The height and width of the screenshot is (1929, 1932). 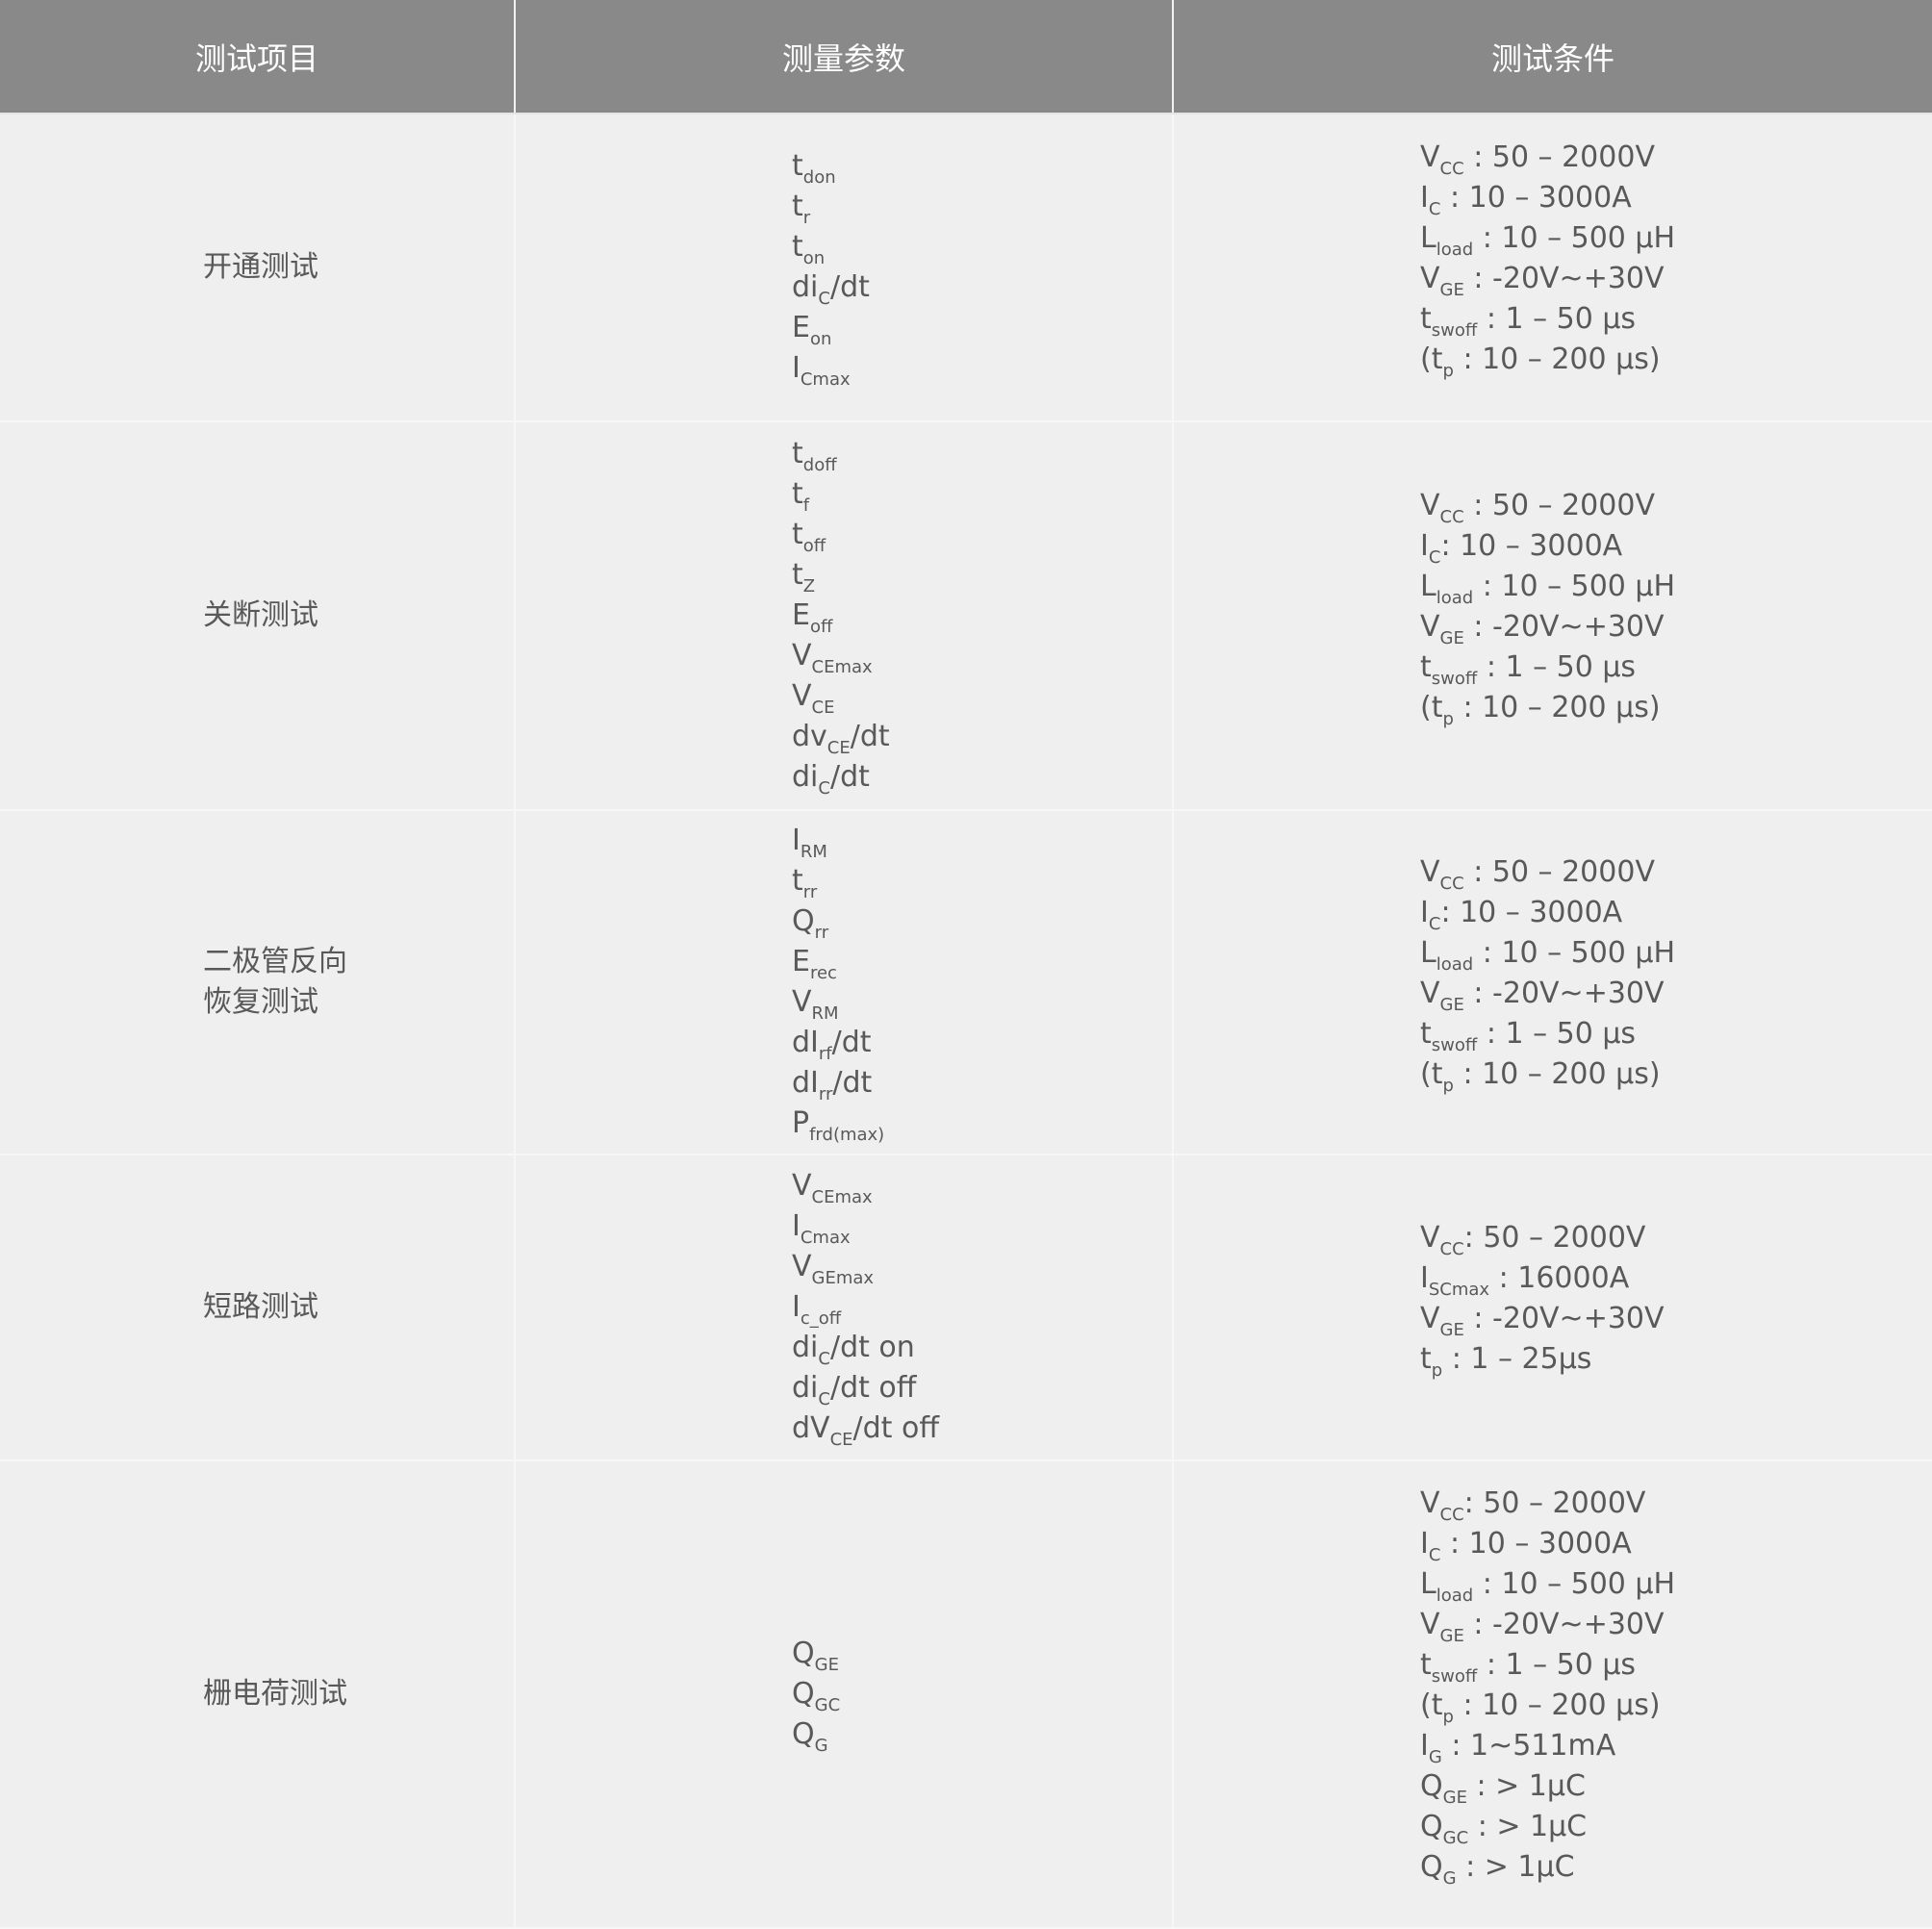 What do you see at coordinates (982, 1267) in the screenshot?
I see `parameter: VGEmax` at bounding box center [982, 1267].